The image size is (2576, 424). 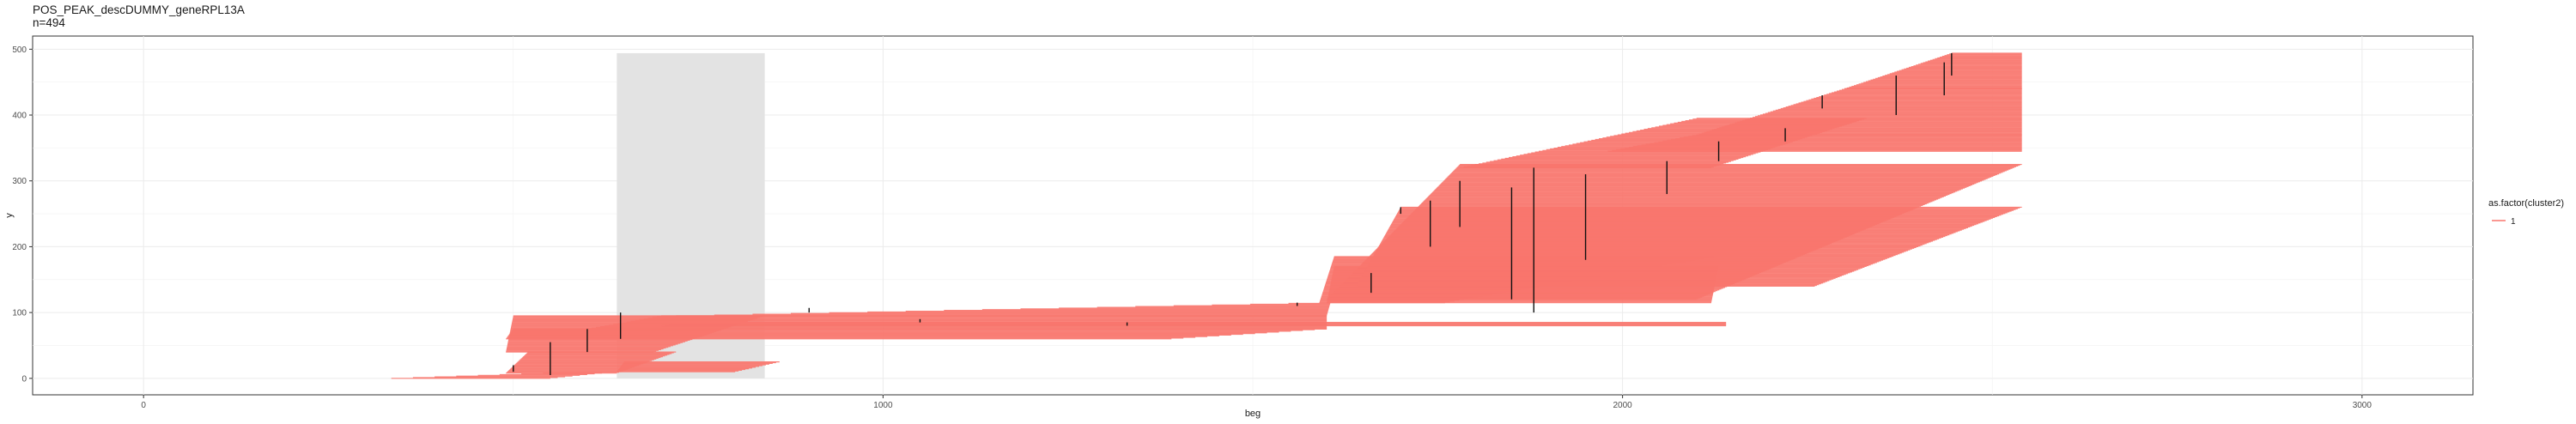 What do you see at coordinates (1253, 414) in the screenshot?
I see `x-axis-title: beg` at bounding box center [1253, 414].